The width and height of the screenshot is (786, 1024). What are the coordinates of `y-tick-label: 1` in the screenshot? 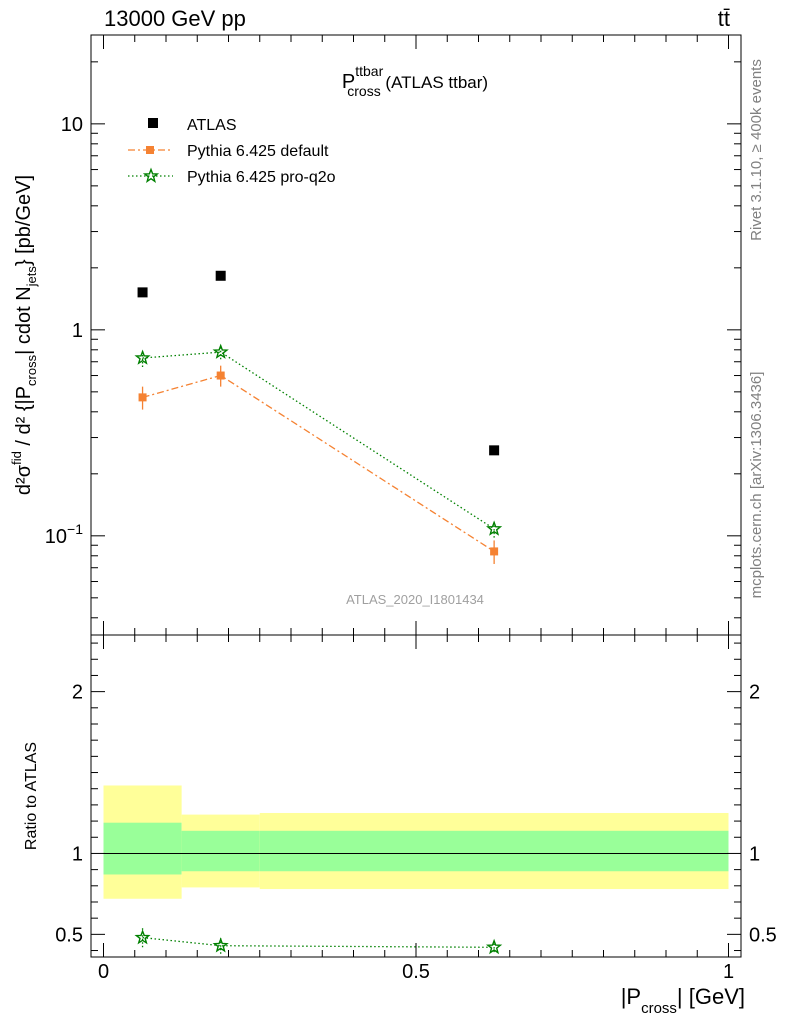 It's located at (77, 331).